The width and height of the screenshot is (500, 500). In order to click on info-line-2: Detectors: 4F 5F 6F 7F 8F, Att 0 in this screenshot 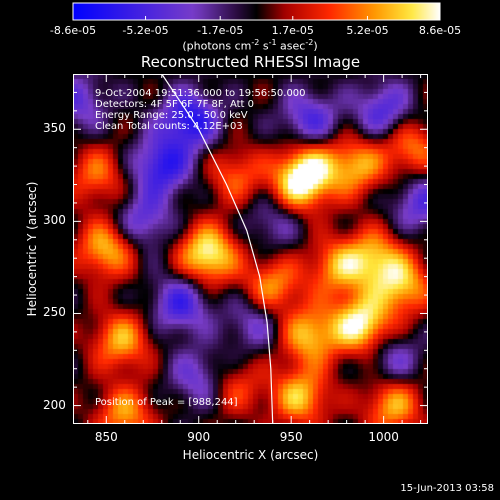, I will do `click(174, 104)`.